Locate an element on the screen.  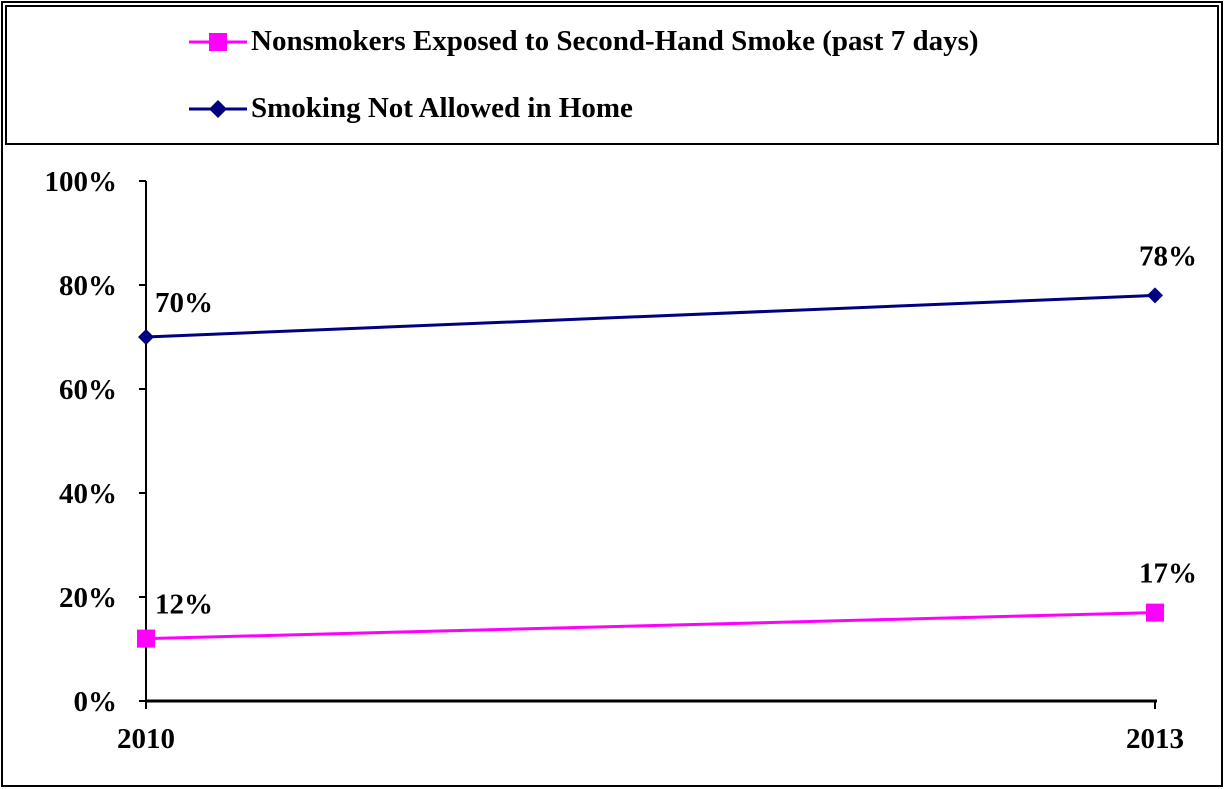
legend-marker-diamond is located at coordinates (218, 108).